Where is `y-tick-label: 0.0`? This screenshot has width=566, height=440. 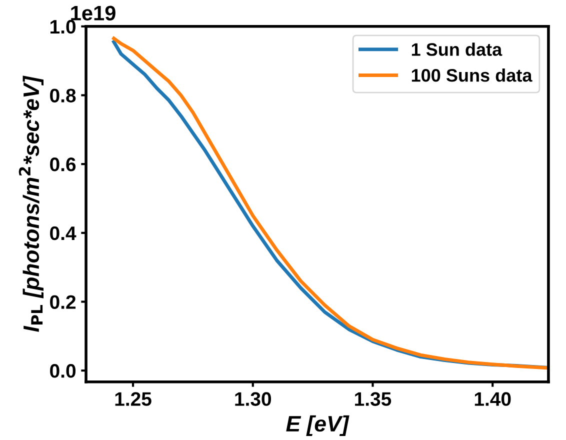
y-tick-label: 0.0 is located at coordinates (63, 371).